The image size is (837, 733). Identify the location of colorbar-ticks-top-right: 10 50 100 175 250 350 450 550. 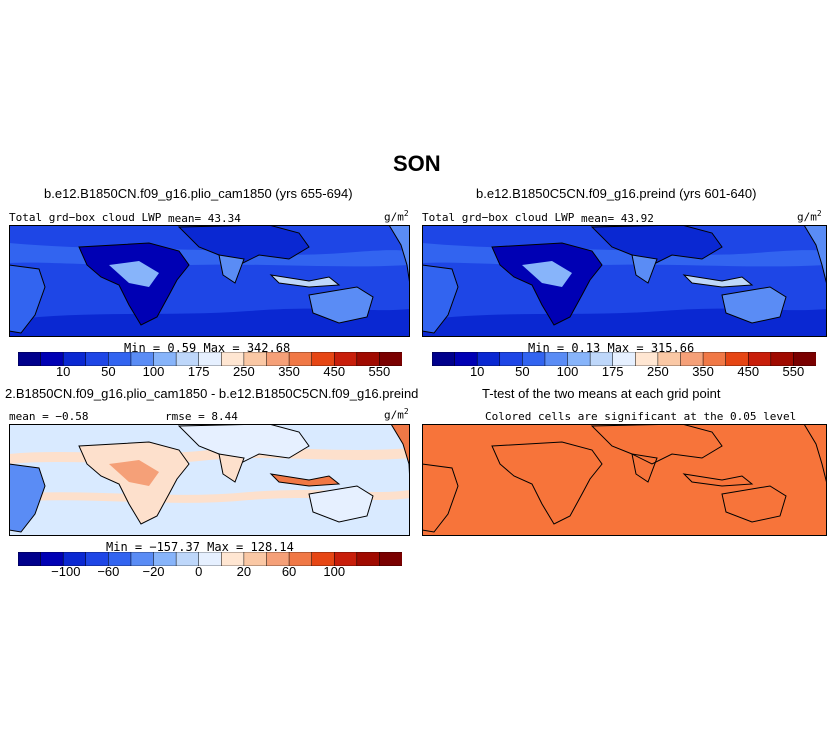
(624, 372).